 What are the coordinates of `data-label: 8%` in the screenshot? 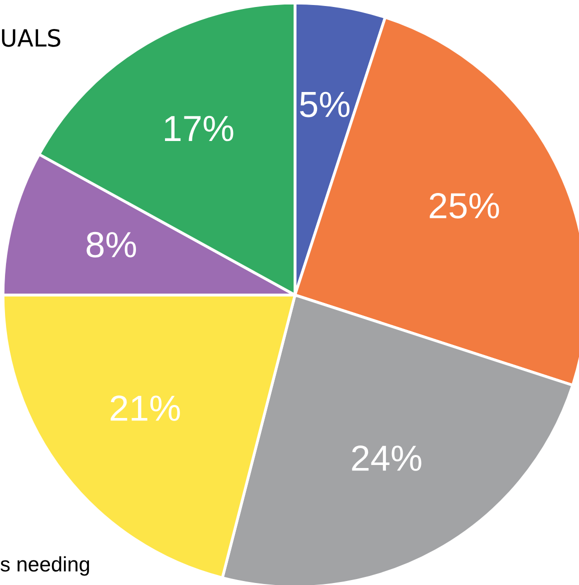 It's located at (111, 245).